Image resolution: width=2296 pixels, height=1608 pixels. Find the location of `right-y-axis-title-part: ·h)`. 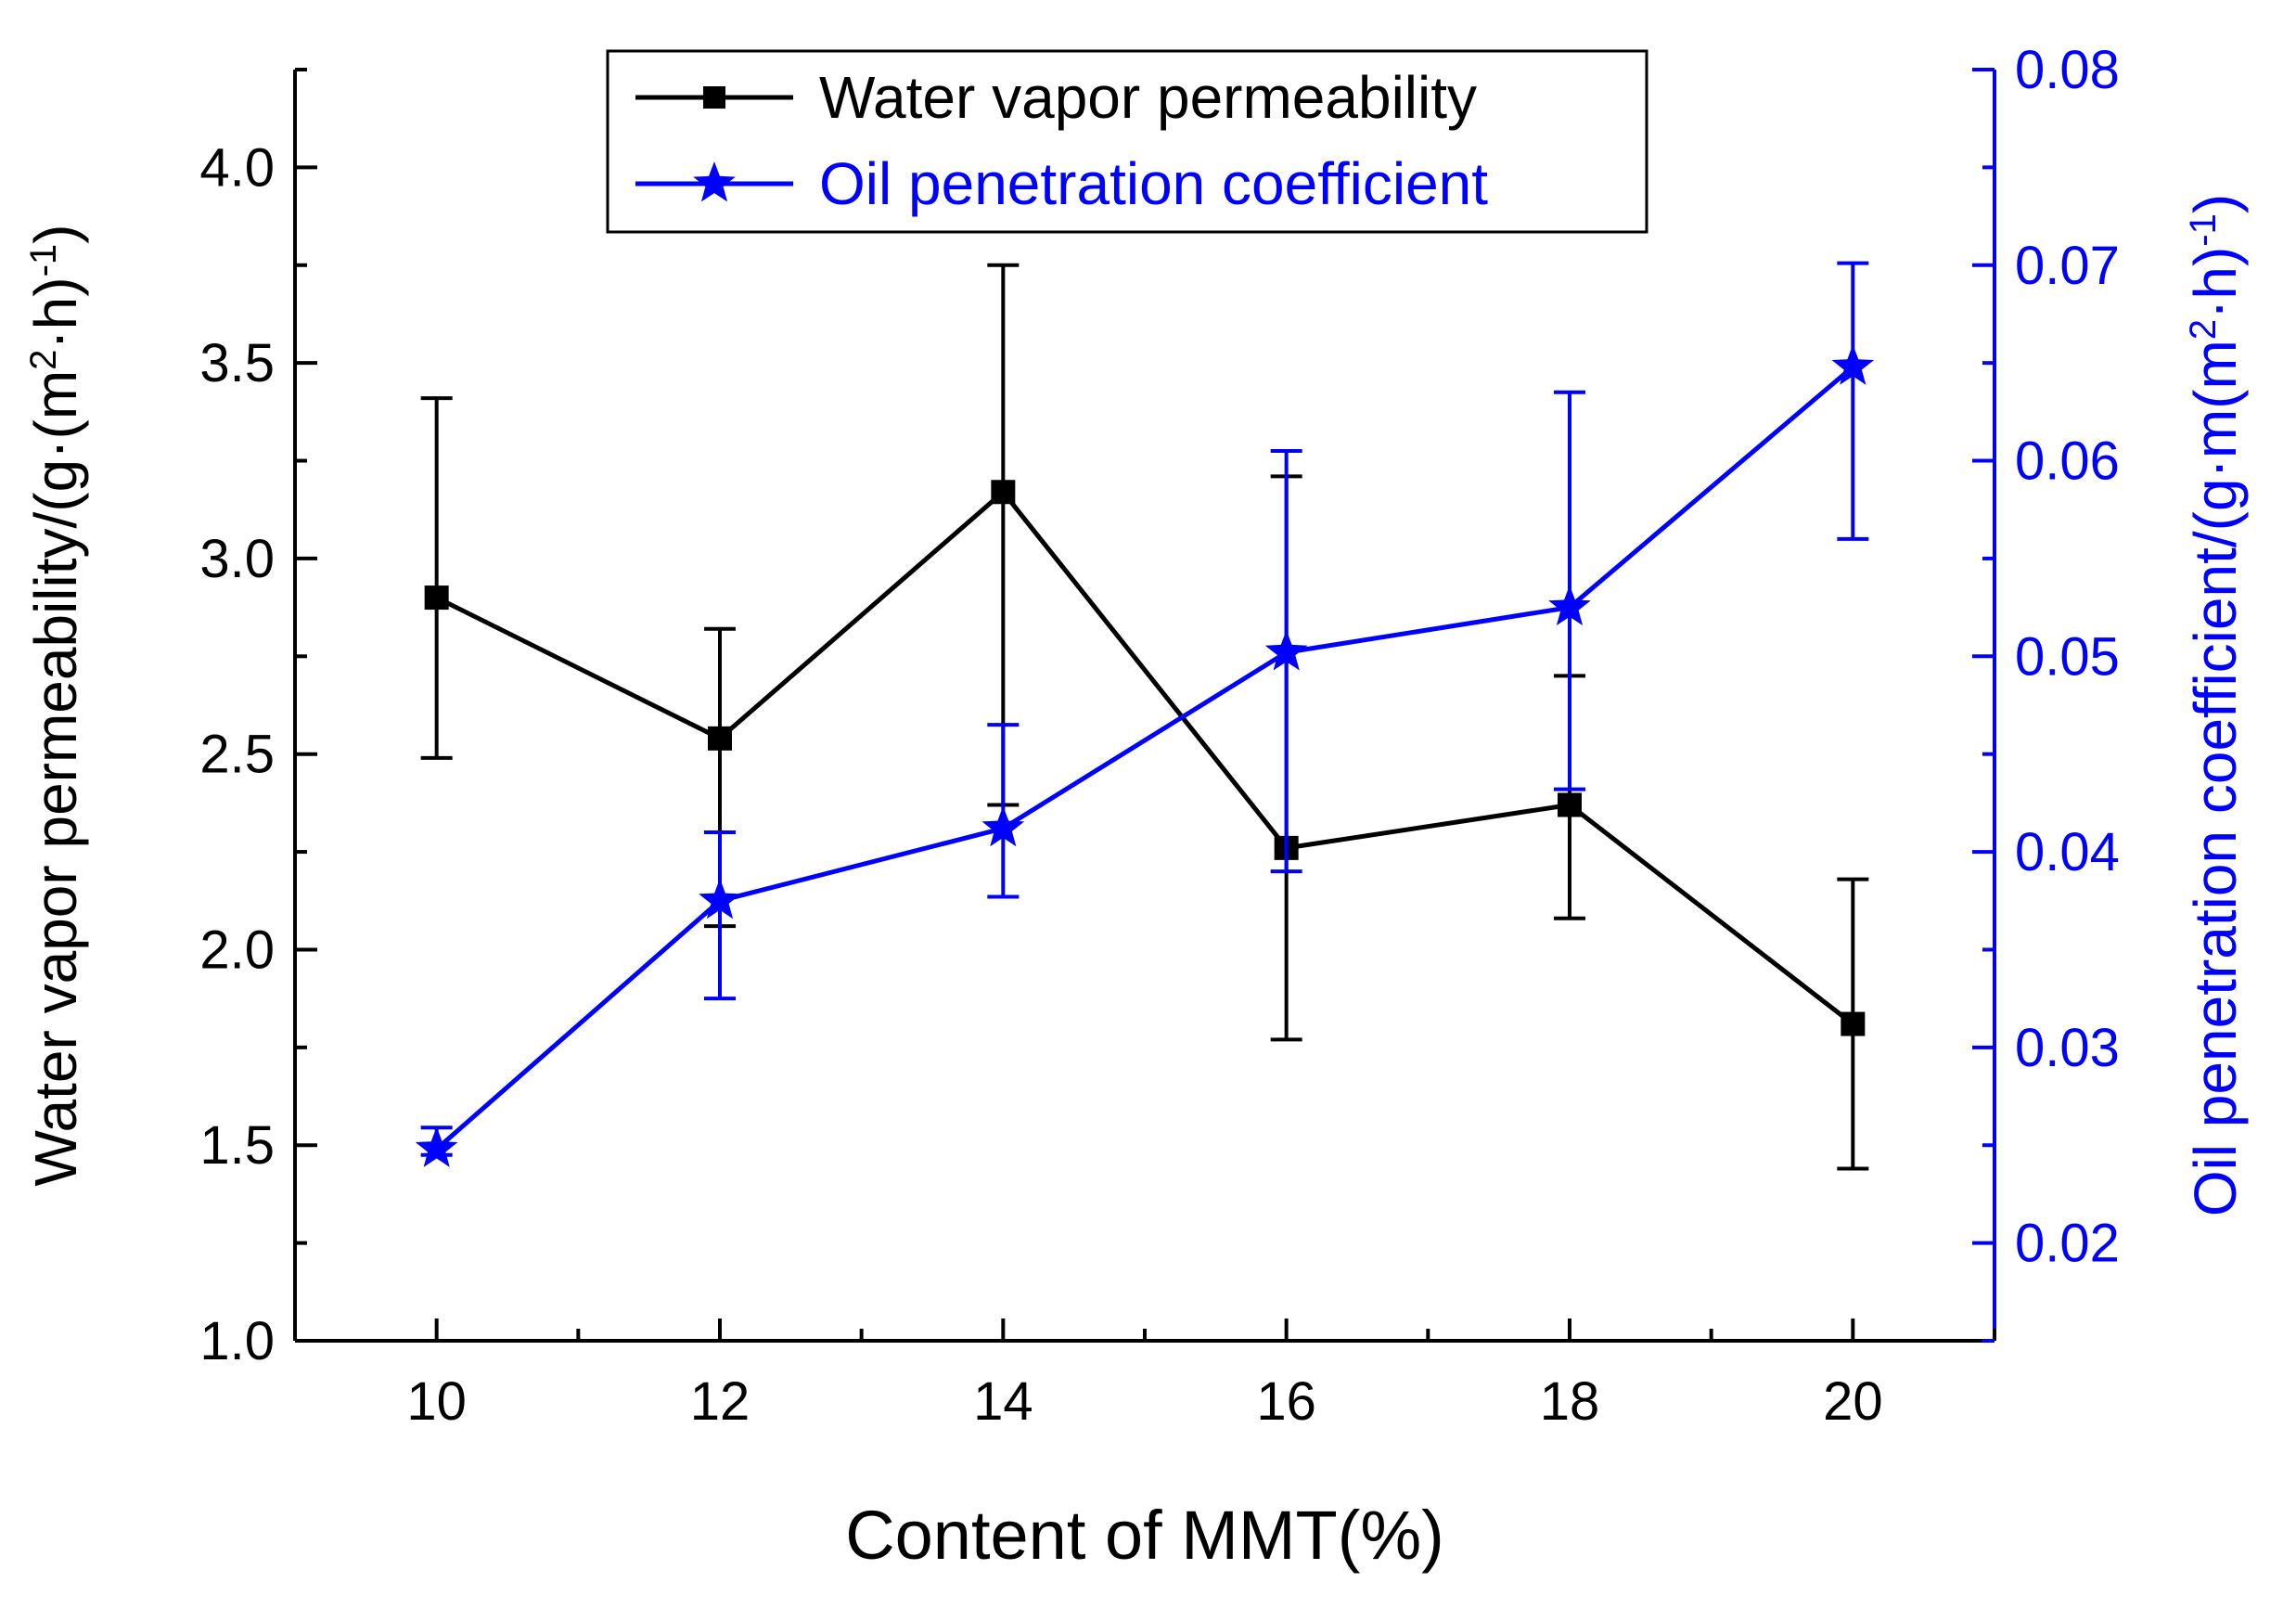

right-y-axis-title-part: ·h) is located at coordinates (2215, 283).